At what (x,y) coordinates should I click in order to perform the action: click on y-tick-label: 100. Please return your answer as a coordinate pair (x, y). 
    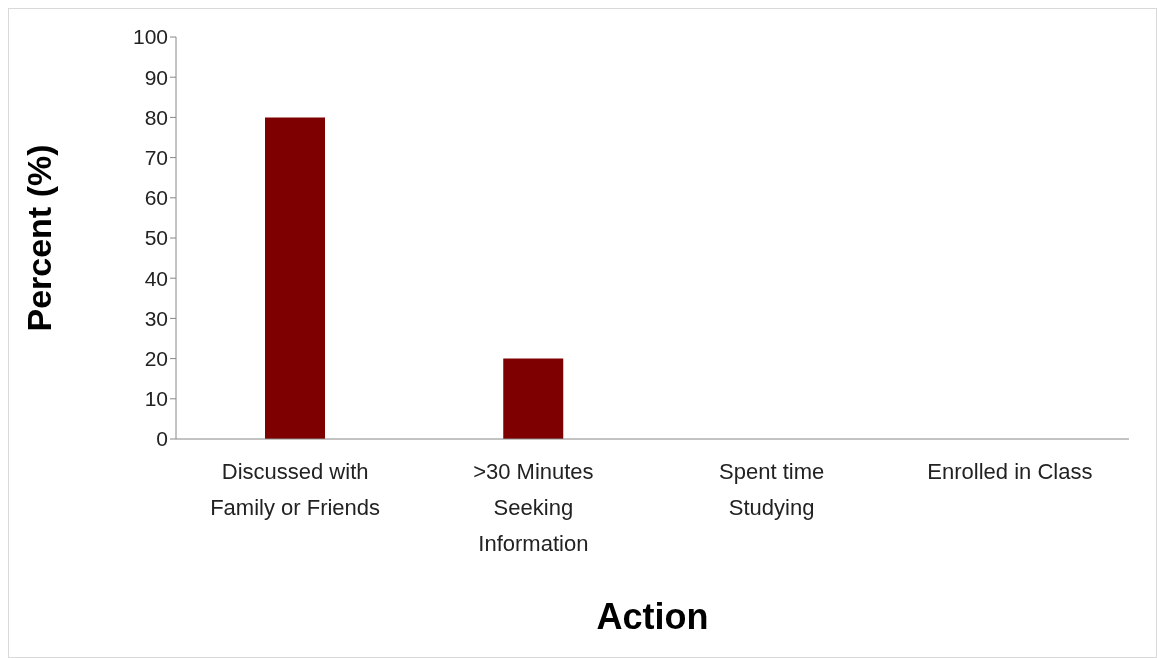
    Looking at the image, I should click on (150, 37).